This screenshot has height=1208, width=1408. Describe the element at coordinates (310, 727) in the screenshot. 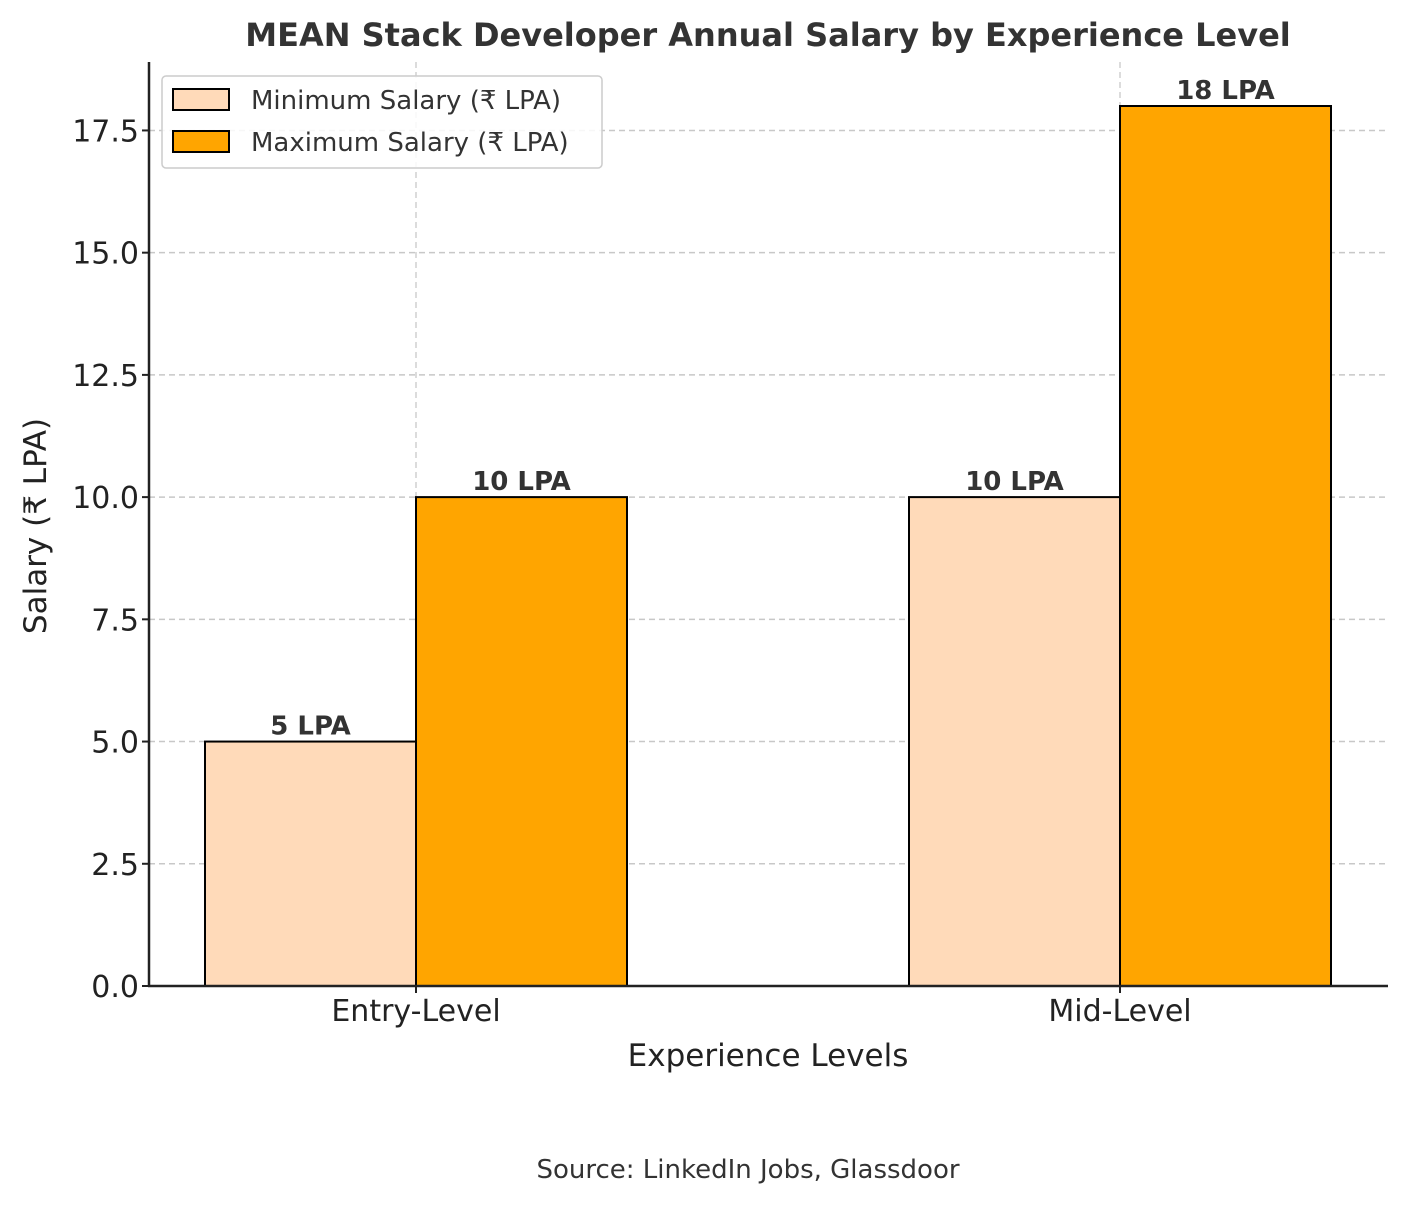

I see `data-label: 5 LPA` at that location.